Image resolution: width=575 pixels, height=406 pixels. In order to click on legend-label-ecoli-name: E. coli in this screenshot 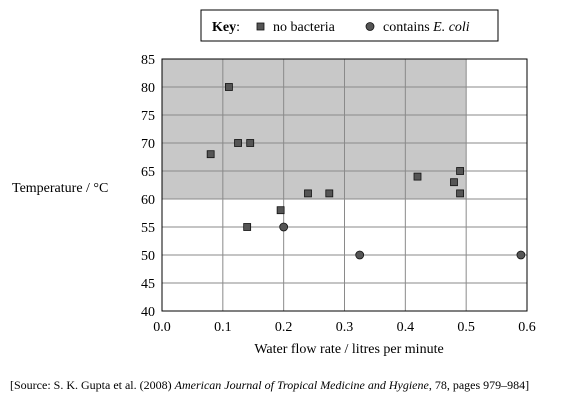, I will do `click(451, 27)`.